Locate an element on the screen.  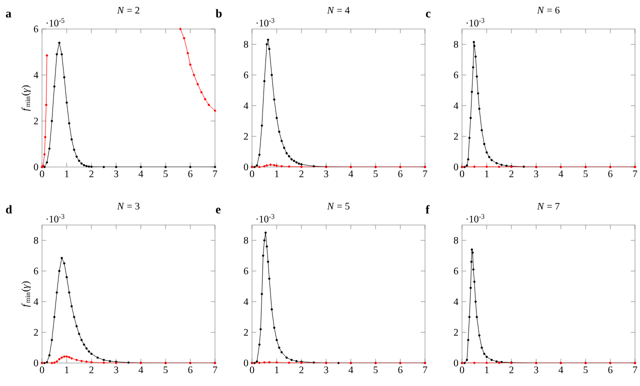
text: b is located at coordinates (219, 13).